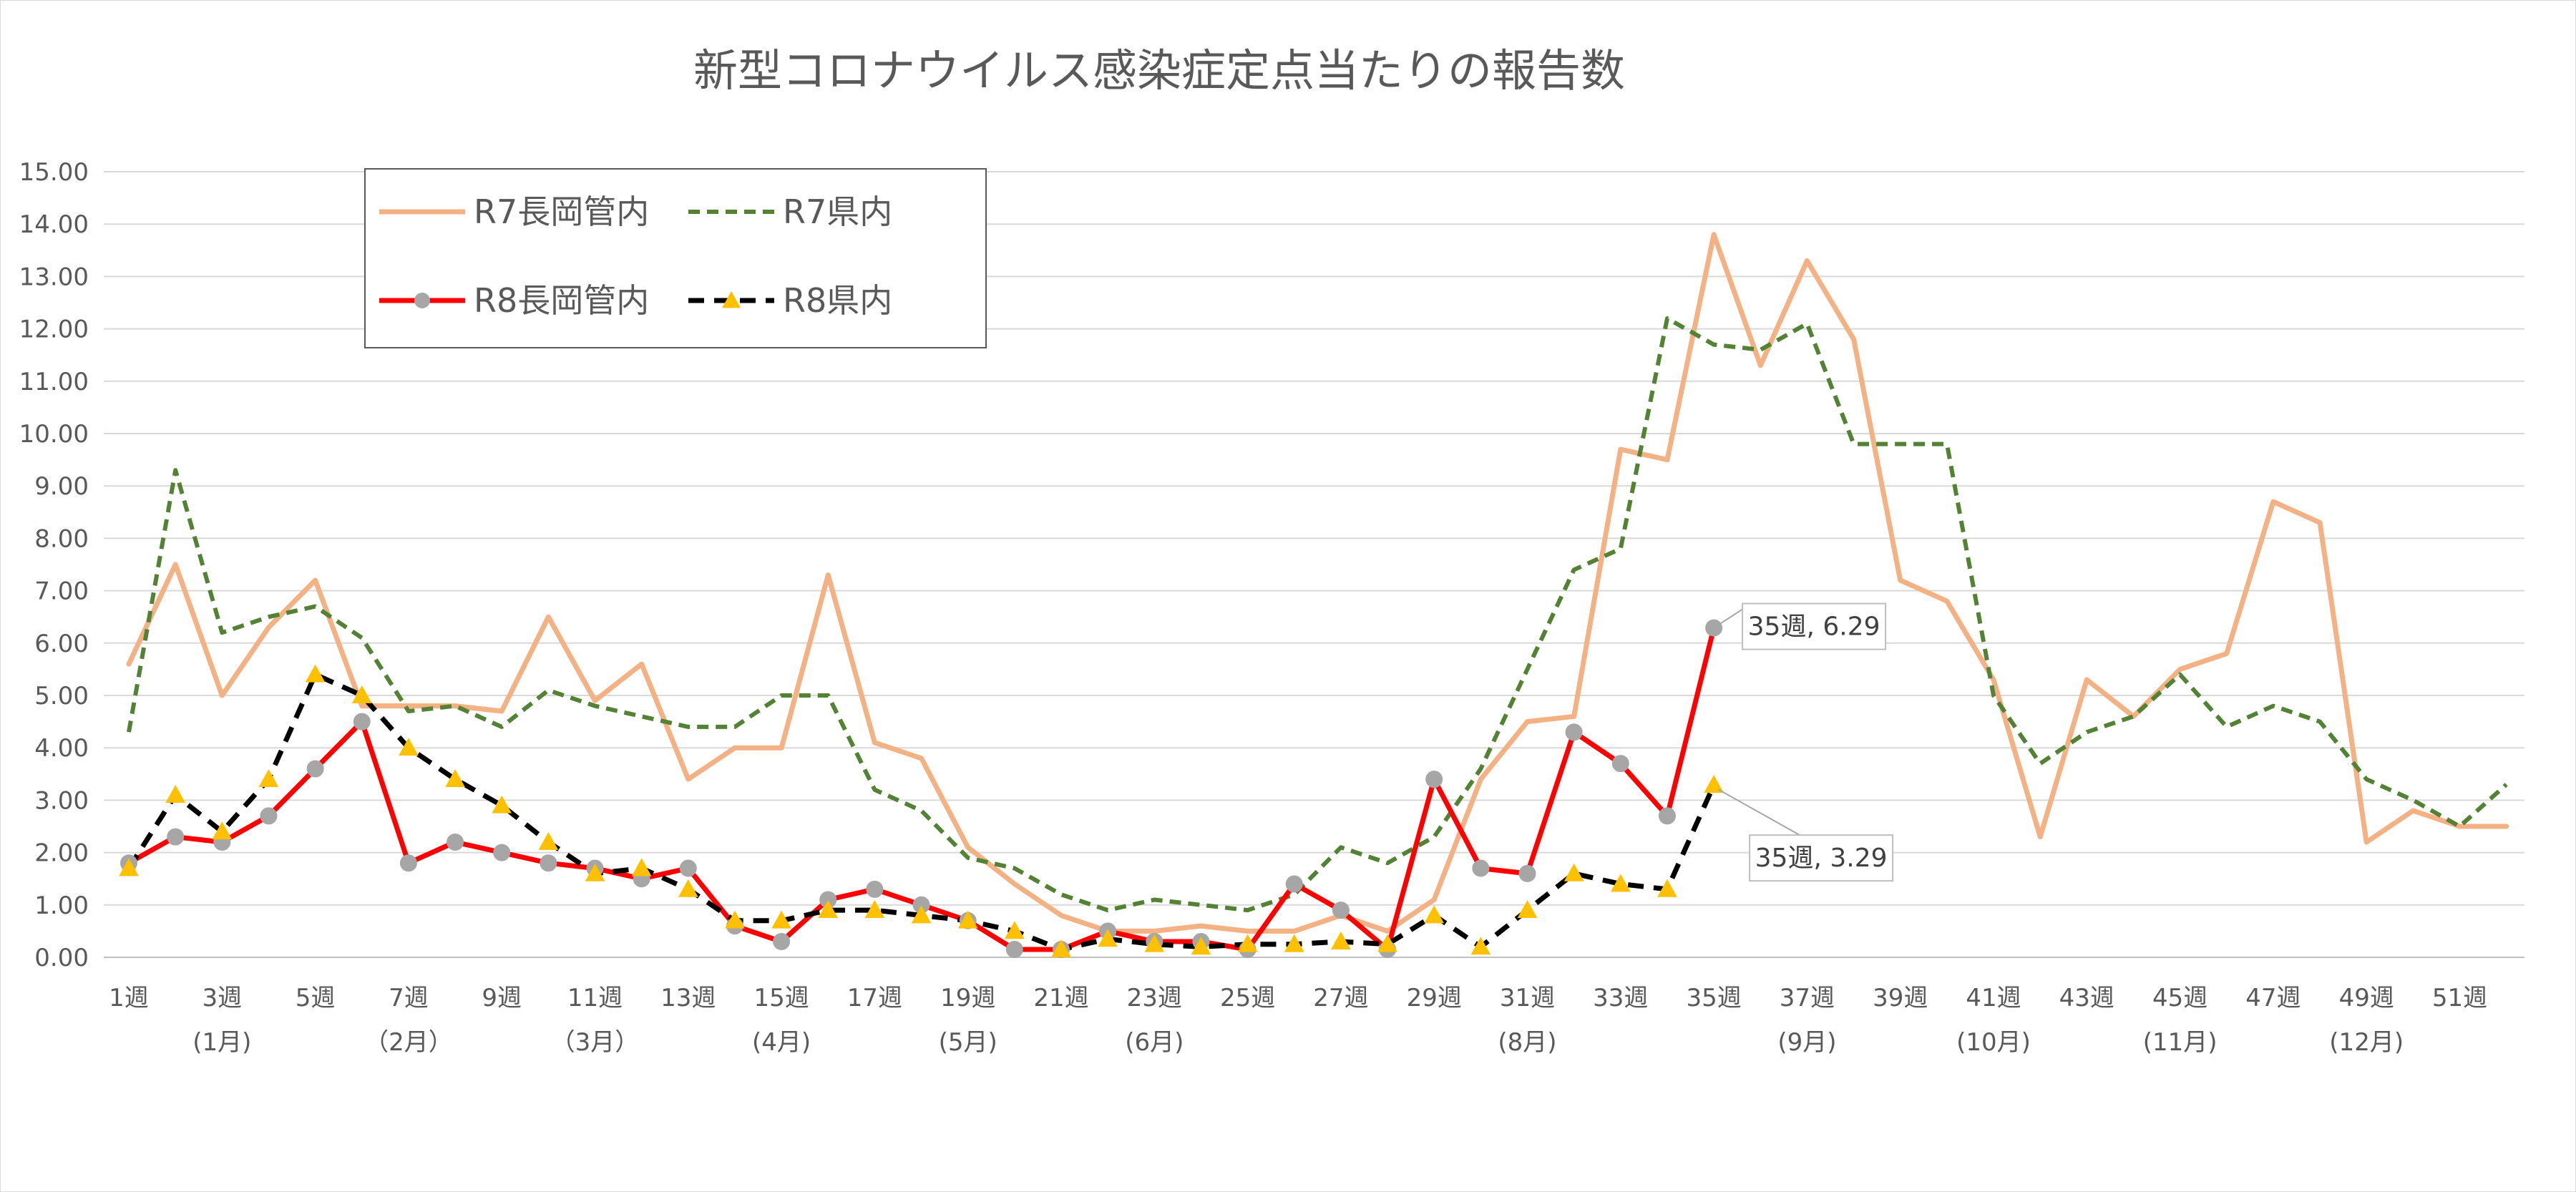  Describe the element at coordinates (61, 800) in the screenshot. I see `y-tick-label: 3.00` at that location.